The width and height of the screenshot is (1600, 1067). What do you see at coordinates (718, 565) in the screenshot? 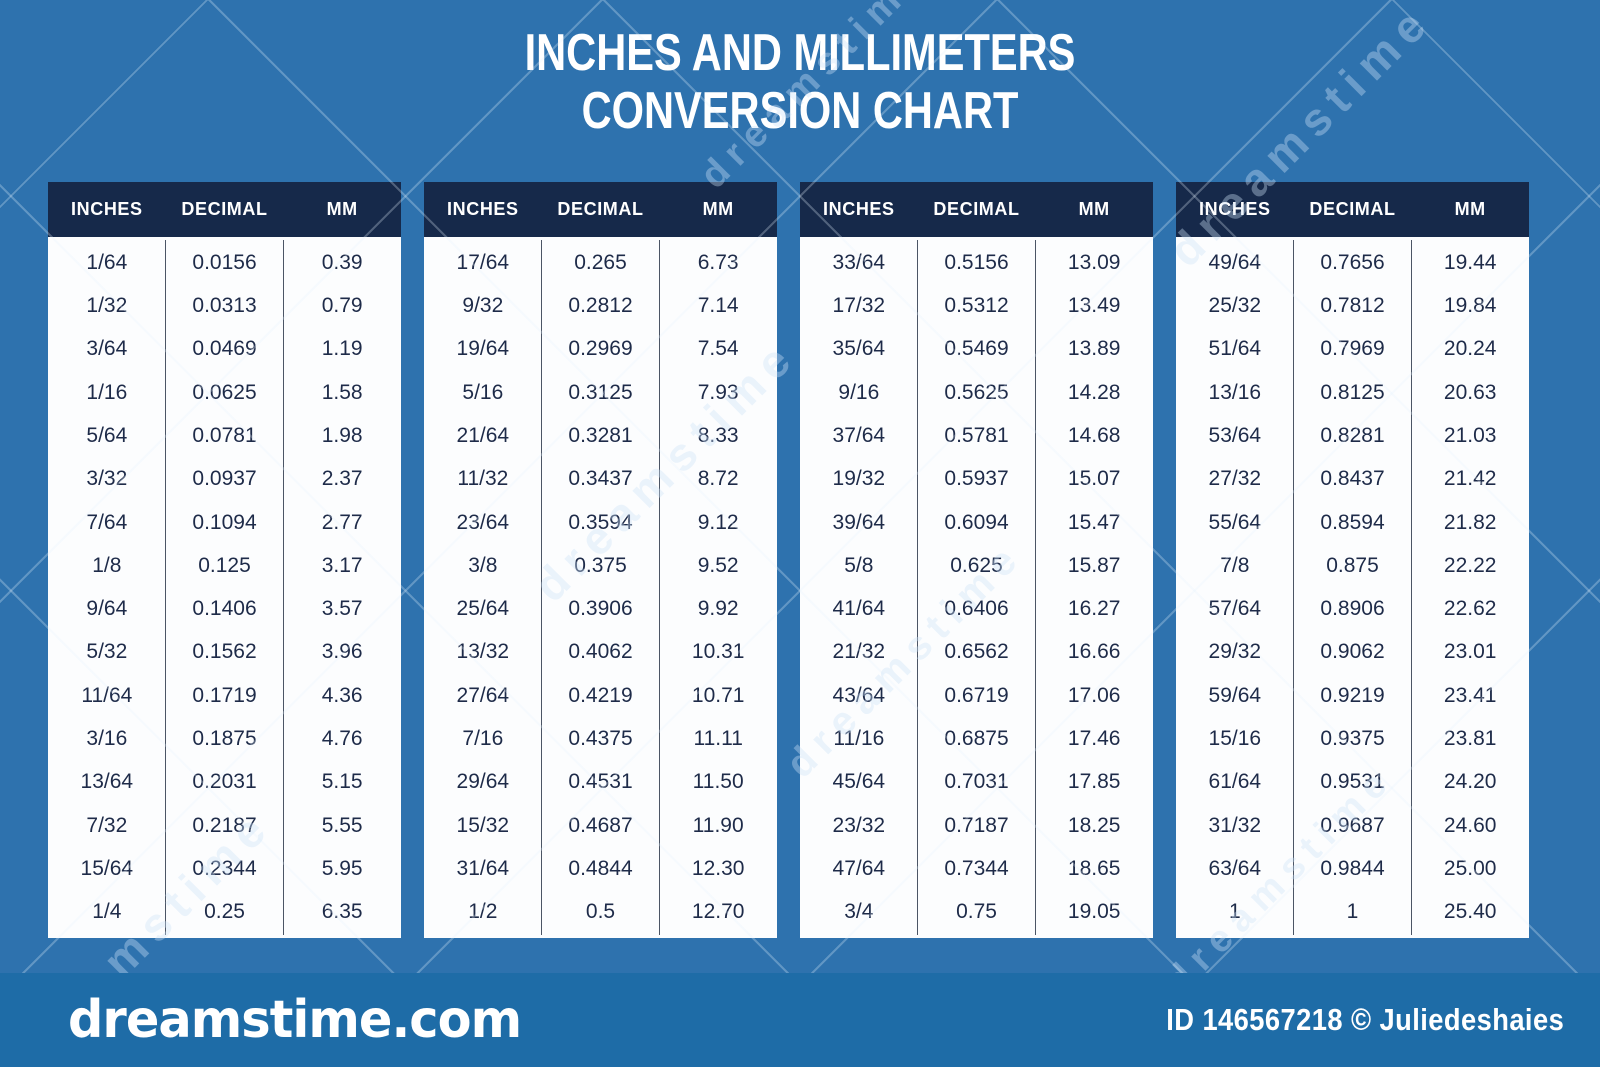
I see `table-cell: 9.52` at bounding box center [718, 565].